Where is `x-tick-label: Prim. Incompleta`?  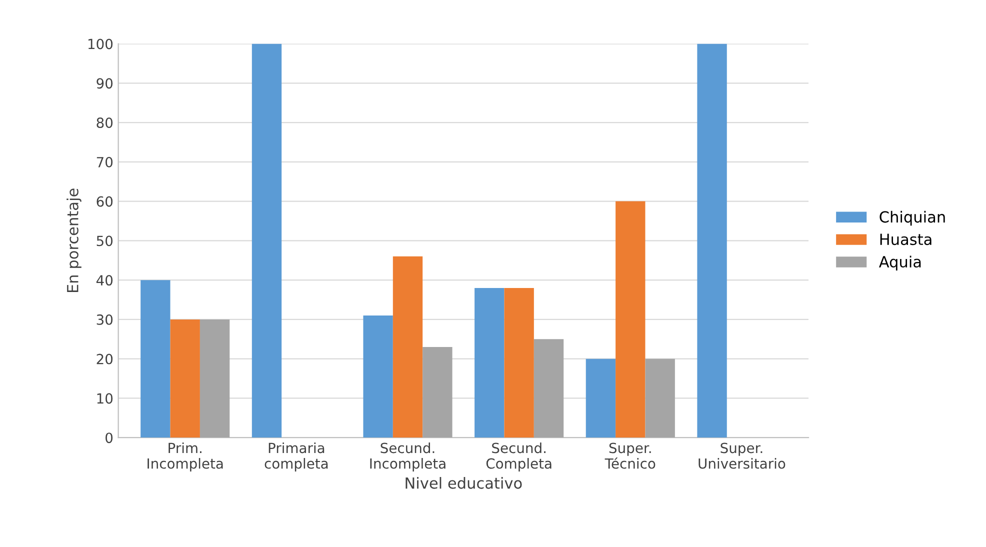
x-tick-label: Prim. Incompleta is located at coordinates (185, 457).